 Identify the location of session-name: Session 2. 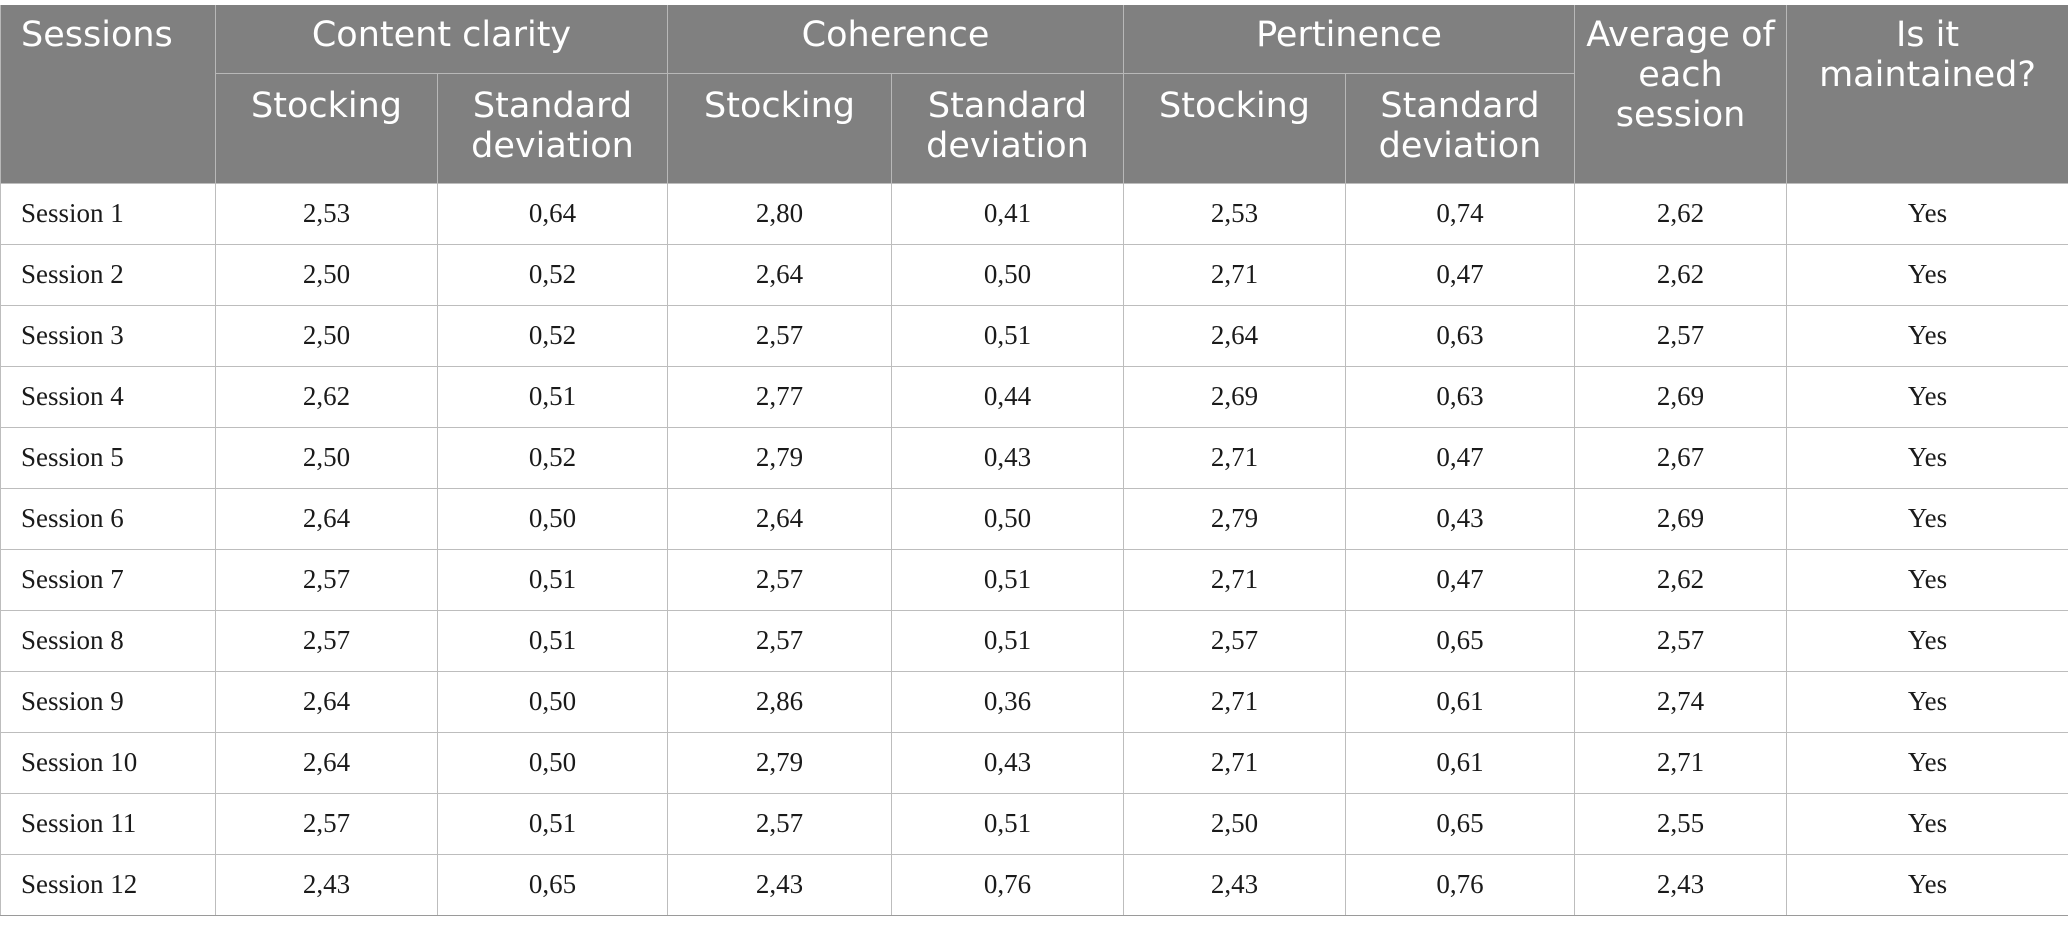
(108, 274).